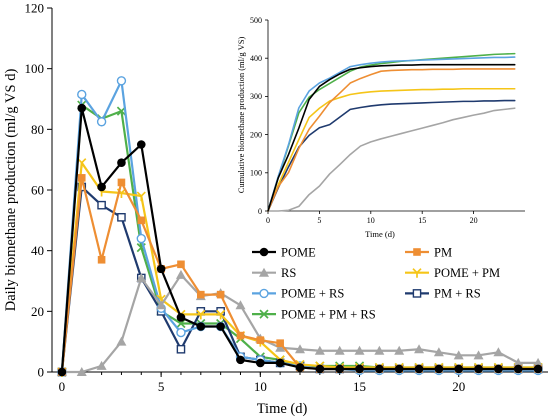 The width and height of the screenshot is (550, 420). I want to click on y-tick-label: 60, so click(37, 190).